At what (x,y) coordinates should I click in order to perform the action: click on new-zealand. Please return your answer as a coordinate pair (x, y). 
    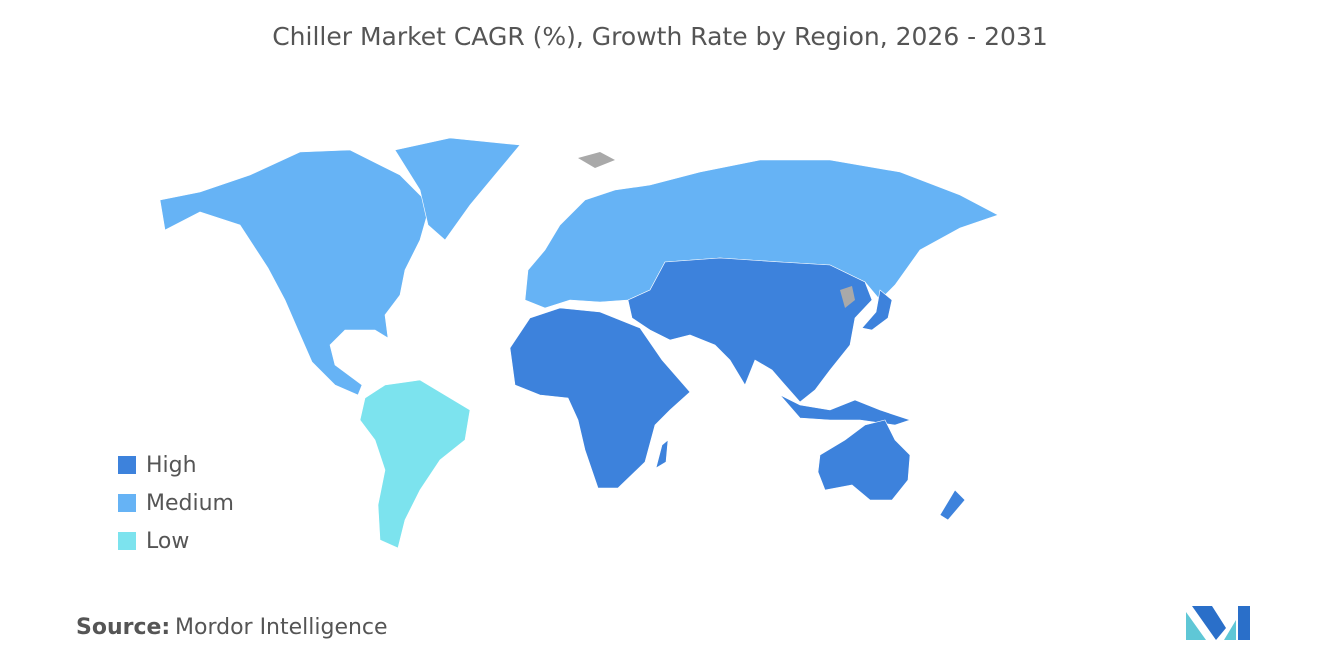
    Looking at the image, I should click on (952, 505).